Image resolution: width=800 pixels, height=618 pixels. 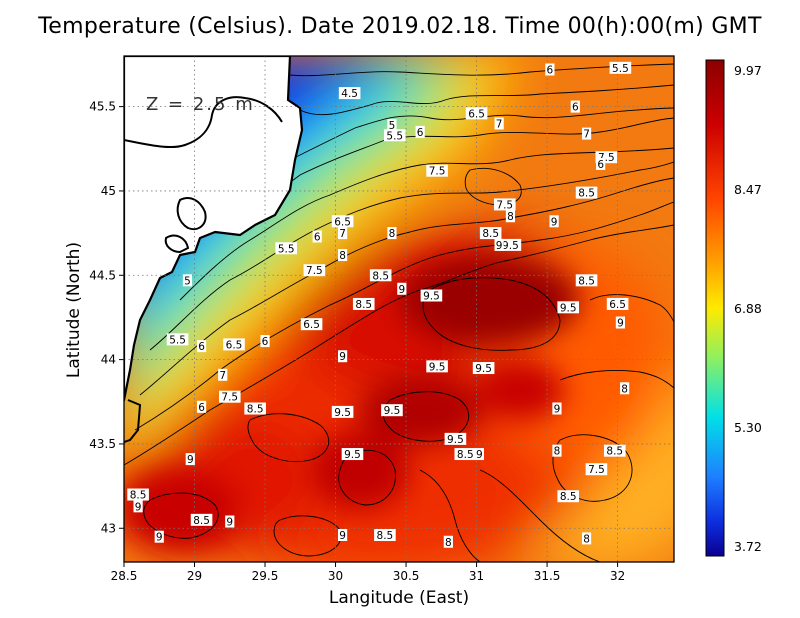 I want to click on y-tick-label: 44.5, so click(x=102, y=275).